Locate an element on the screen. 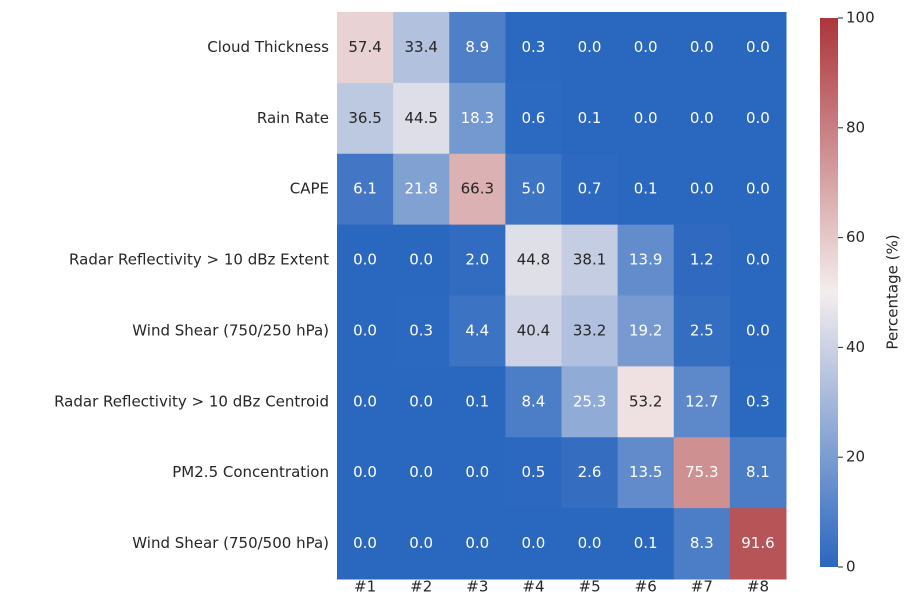 Image resolution: width=912 pixels, height=600 pixels. row-label: Radar Reflectivity > 10 dBz Centroid is located at coordinates (191, 401).